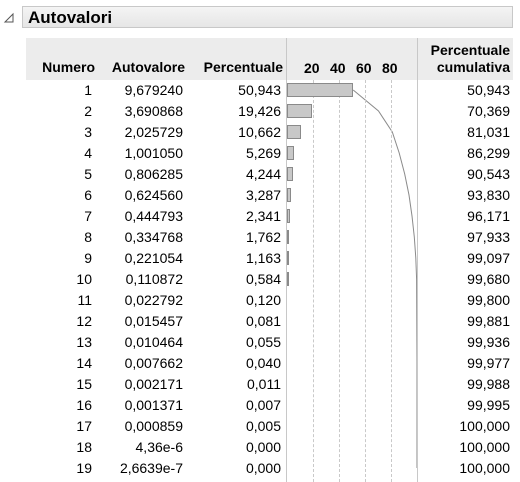 The image size is (520, 482). Describe the element at coordinates (153, 342) in the screenshot. I see `cell-autovalore: 0,010464` at that location.